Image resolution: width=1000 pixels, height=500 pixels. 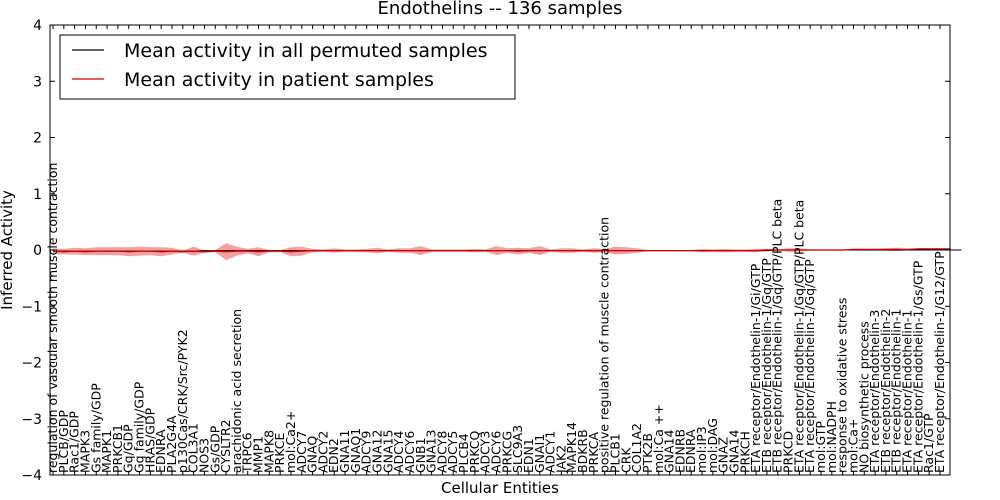 What do you see at coordinates (431, 452) in the screenshot?
I see `category-label: GNA13` at bounding box center [431, 452].